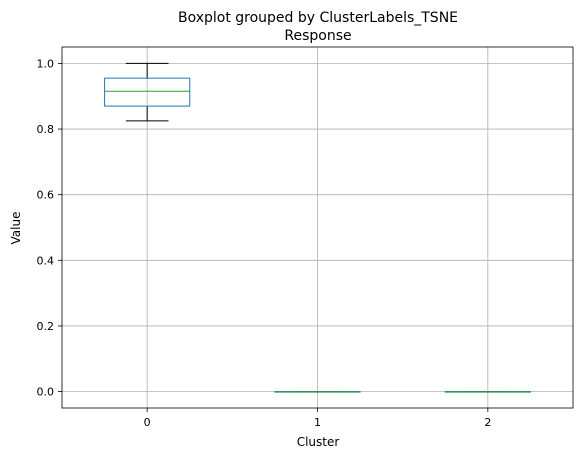 This screenshot has height=461, width=583. Describe the element at coordinates (318, 442) in the screenshot. I see `x-axis-label: Cluster` at that location.